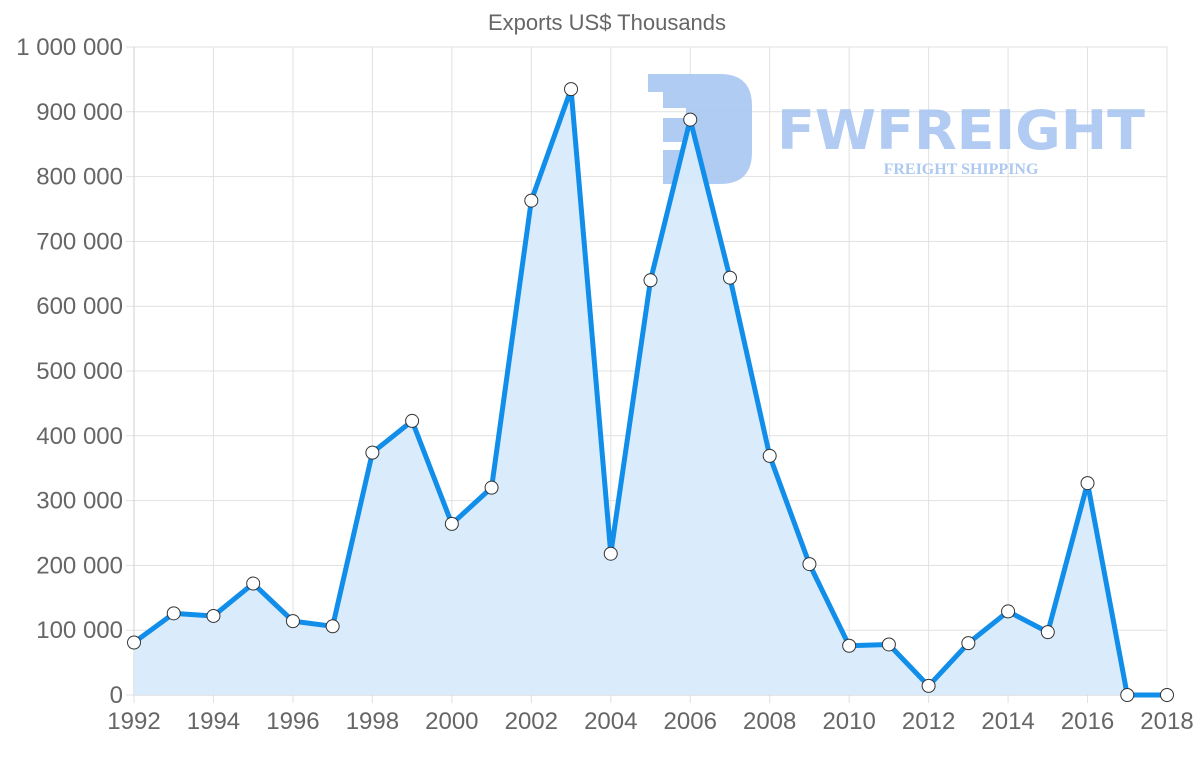 This screenshot has height=763, width=1200. What do you see at coordinates (79, 112) in the screenshot?
I see `y-tick-label: 900 000` at bounding box center [79, 112].